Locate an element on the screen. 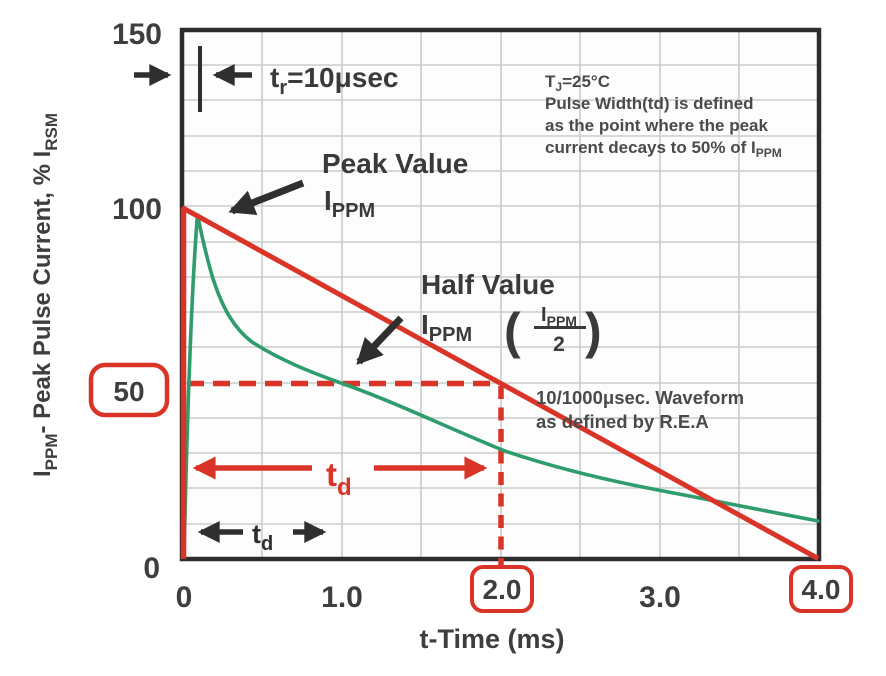 This screenshot has height=676, width=886. y-tick-0: 0 is located at coordinates (151, 568).